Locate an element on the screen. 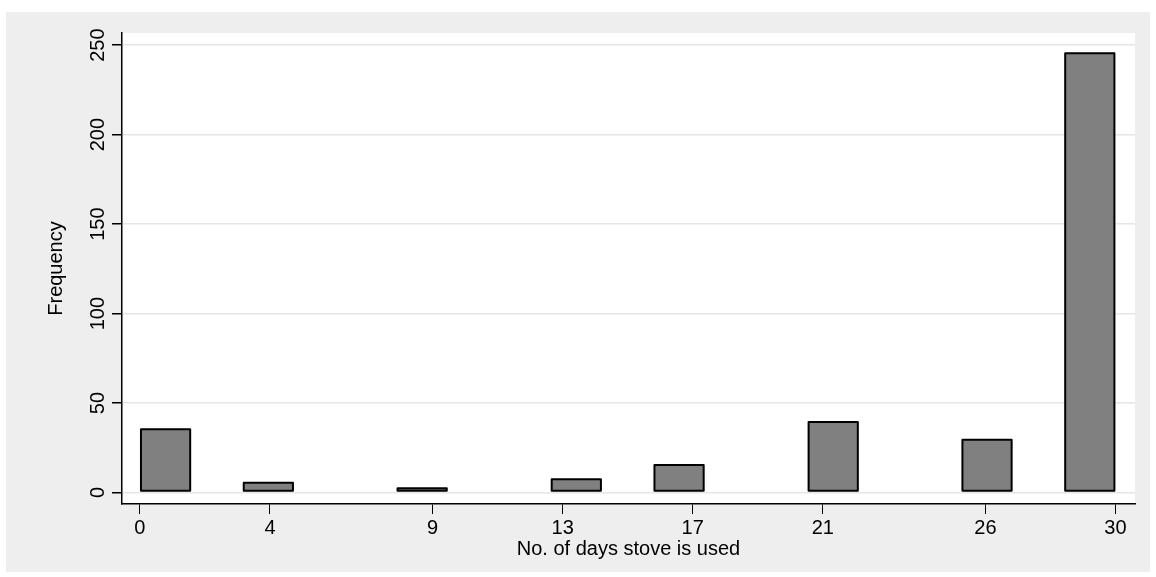 This screenshot has width=1156, height=577. y-tick-label: 50 is located at coordinates (96, 403).